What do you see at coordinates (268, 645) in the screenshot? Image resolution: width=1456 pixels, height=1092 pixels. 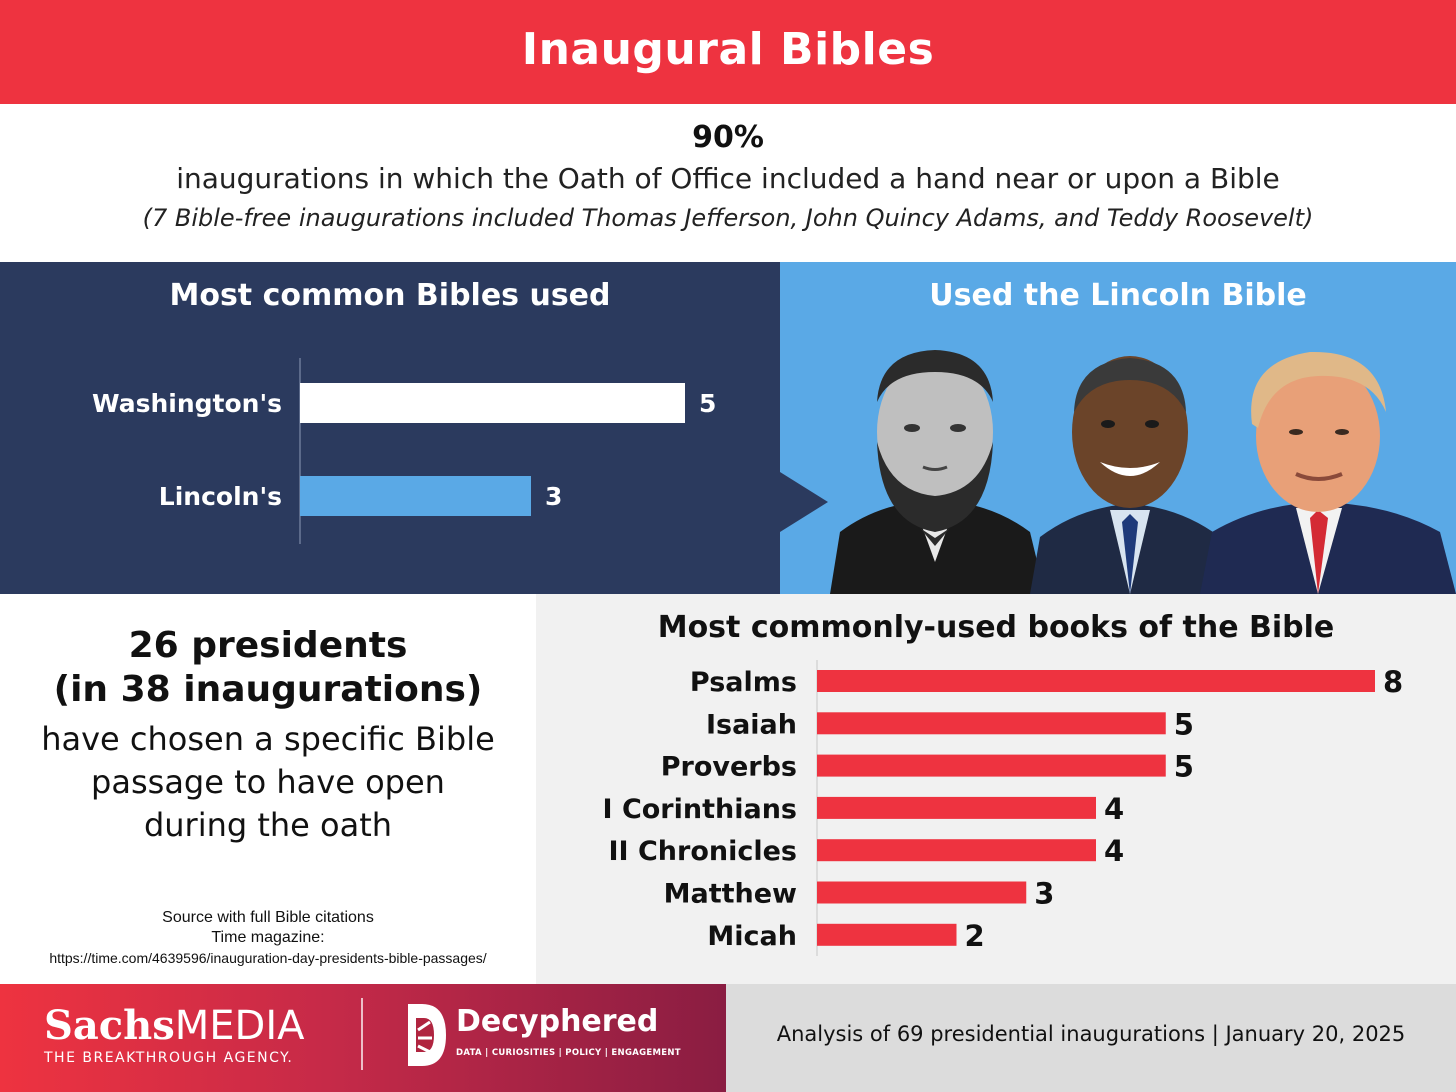 I see `passage-headline-line1: 26 presidents` at bounding box center [268, 645].